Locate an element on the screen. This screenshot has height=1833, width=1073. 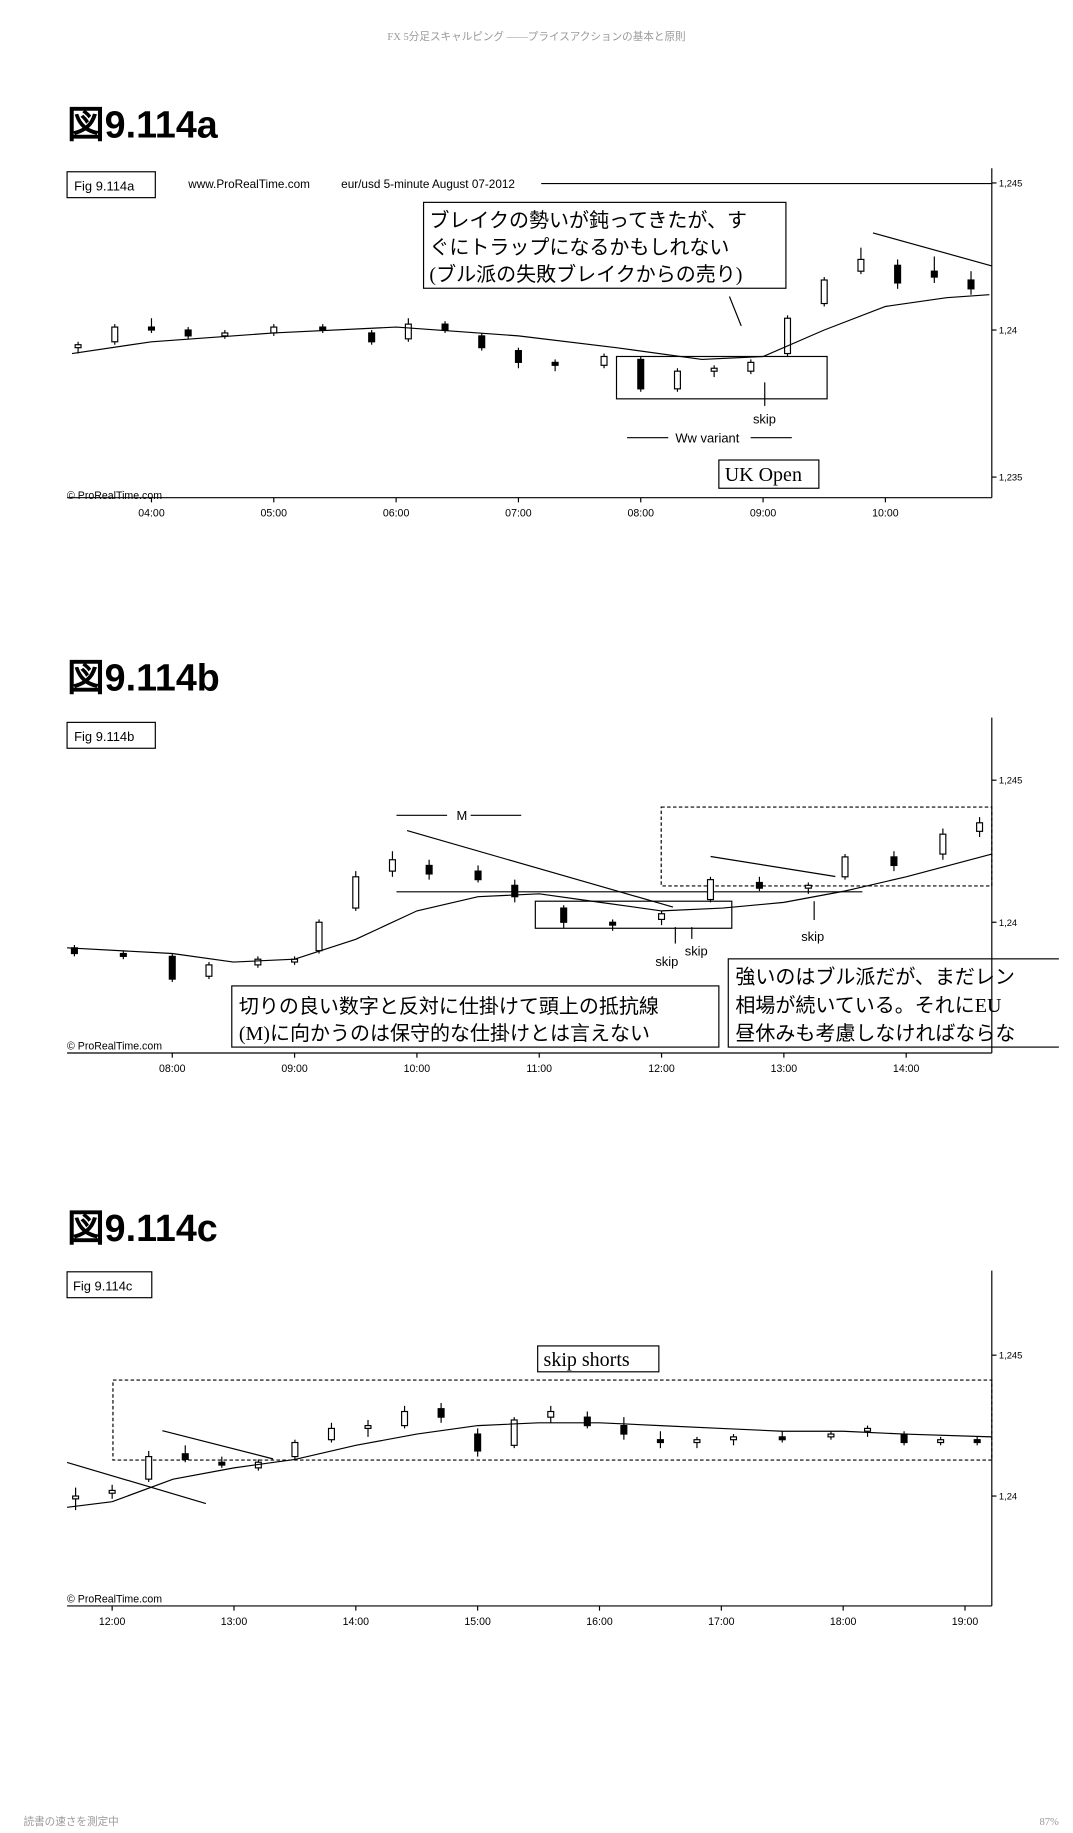
reading-status: 読書の速さを測定中 is located at coordinates (71, 1821).